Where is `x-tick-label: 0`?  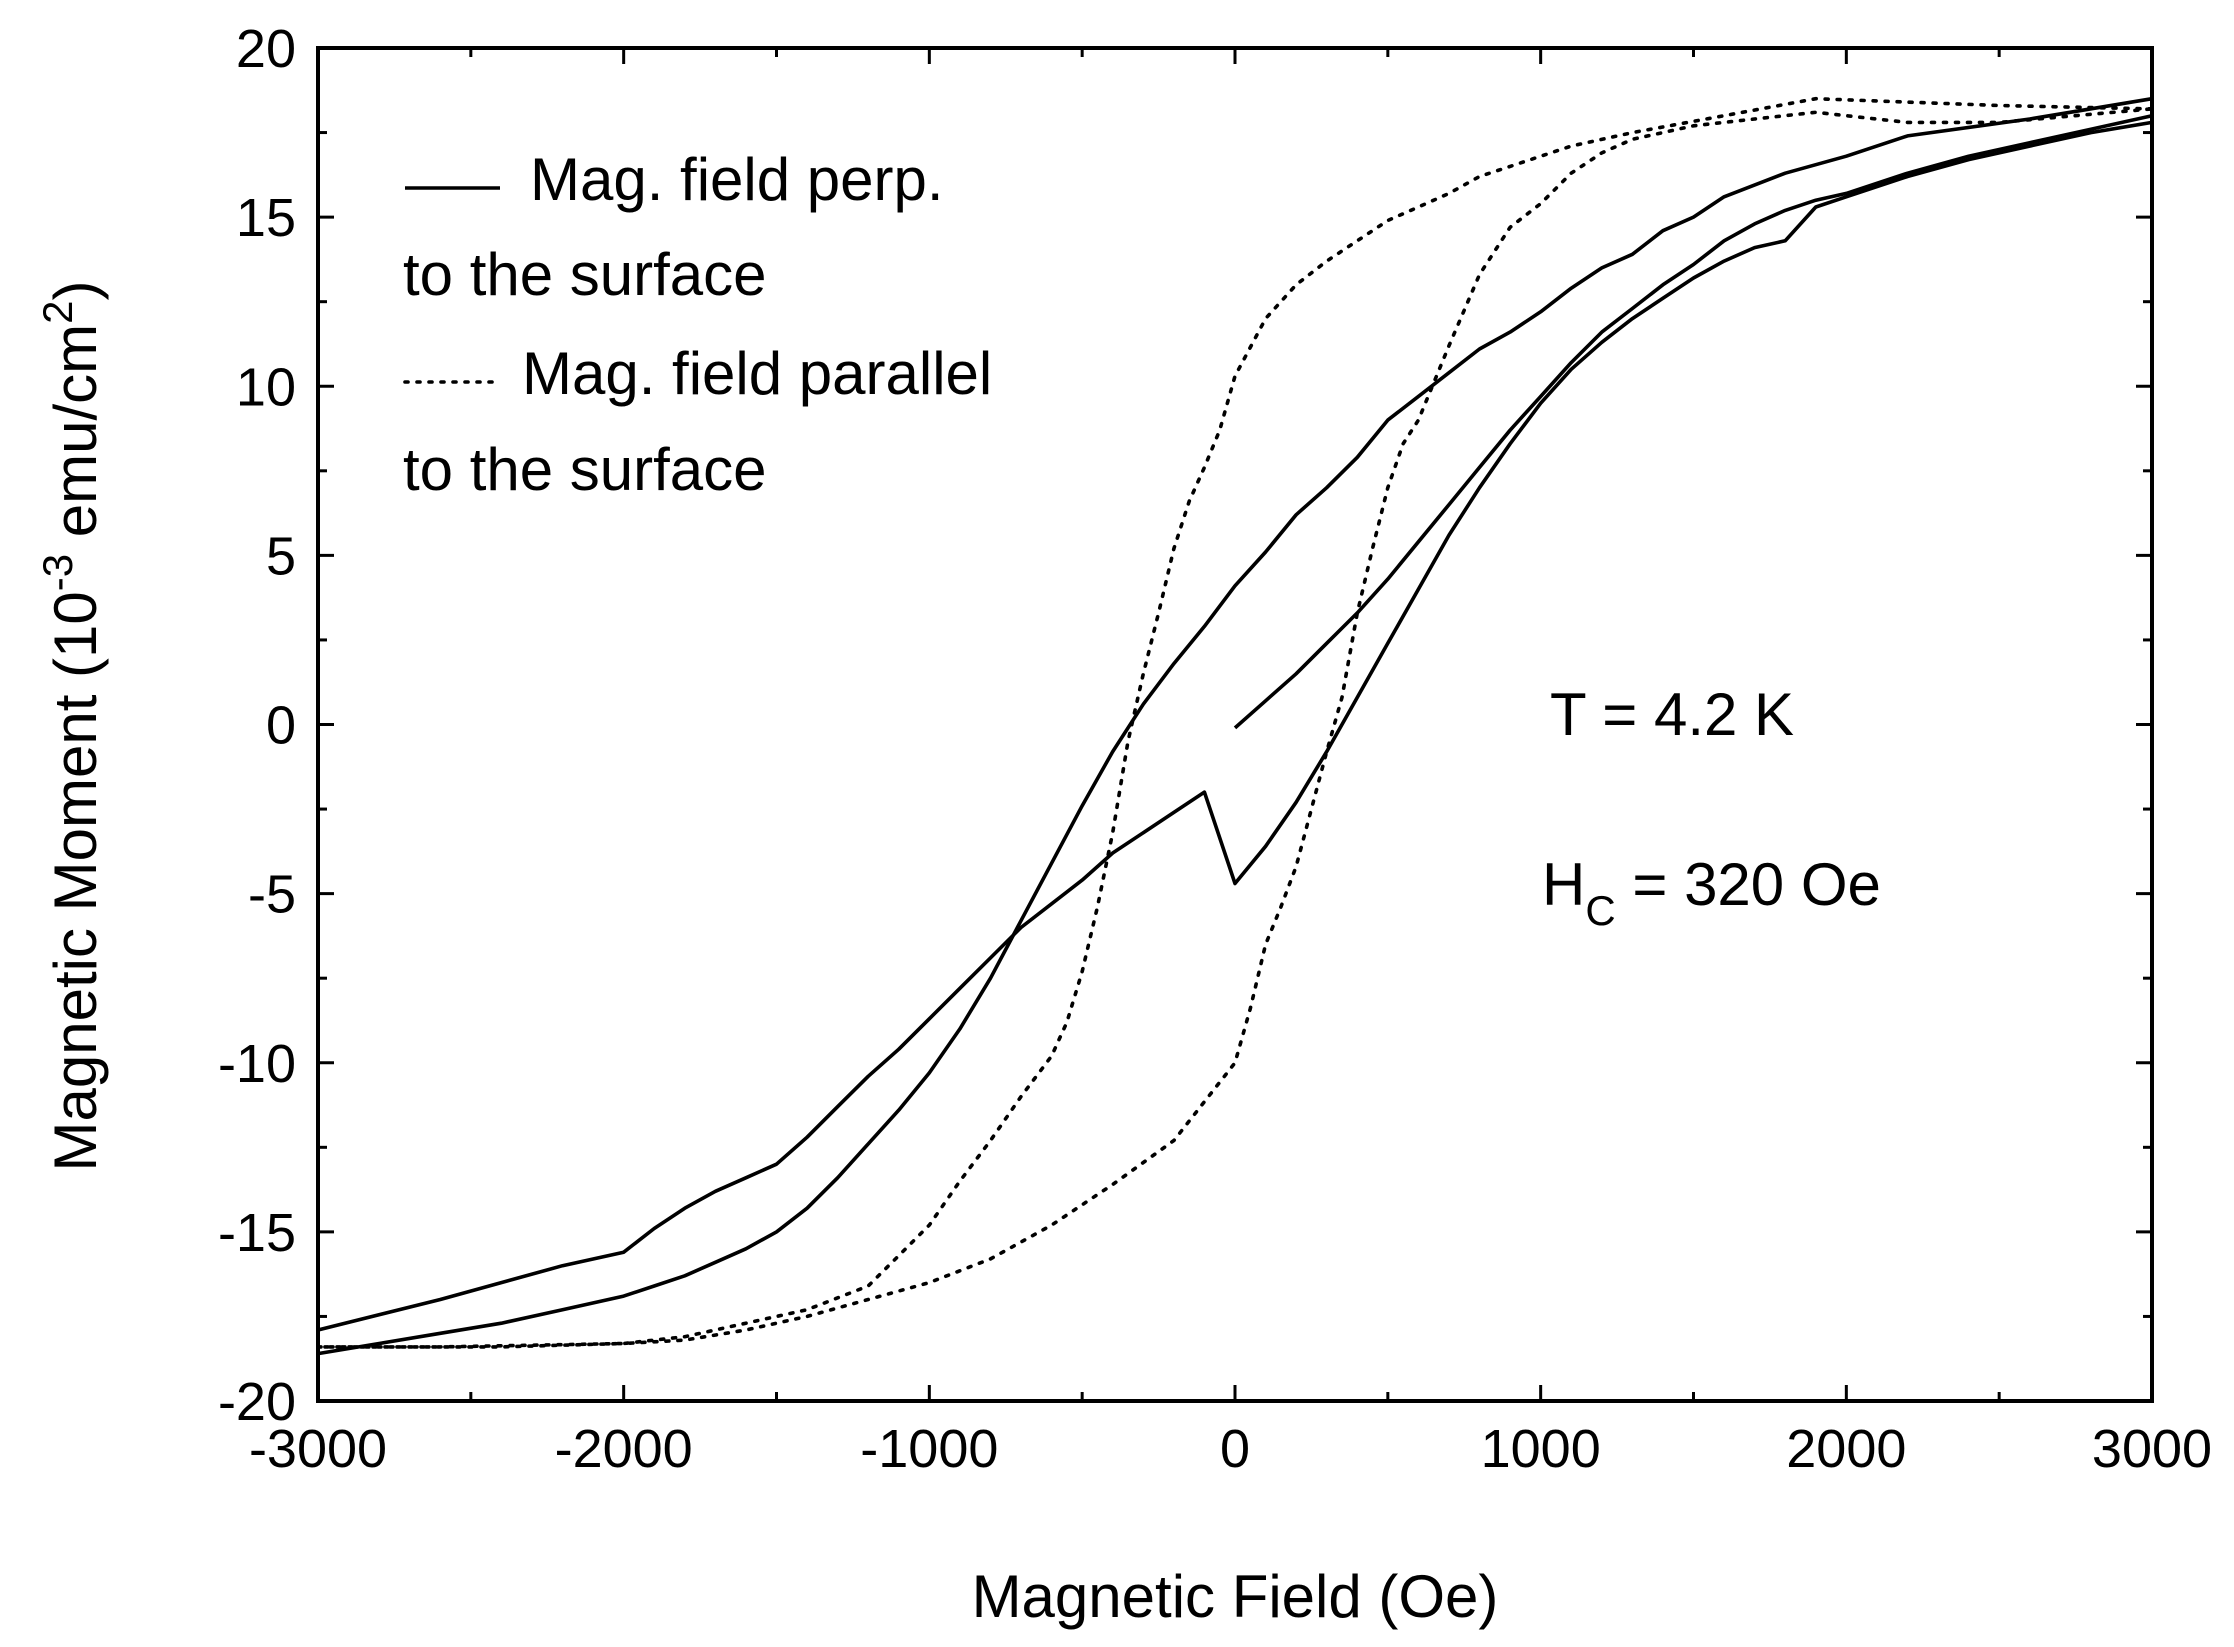
x-tick-label: 0 is located at coordinates (1235, 1449).